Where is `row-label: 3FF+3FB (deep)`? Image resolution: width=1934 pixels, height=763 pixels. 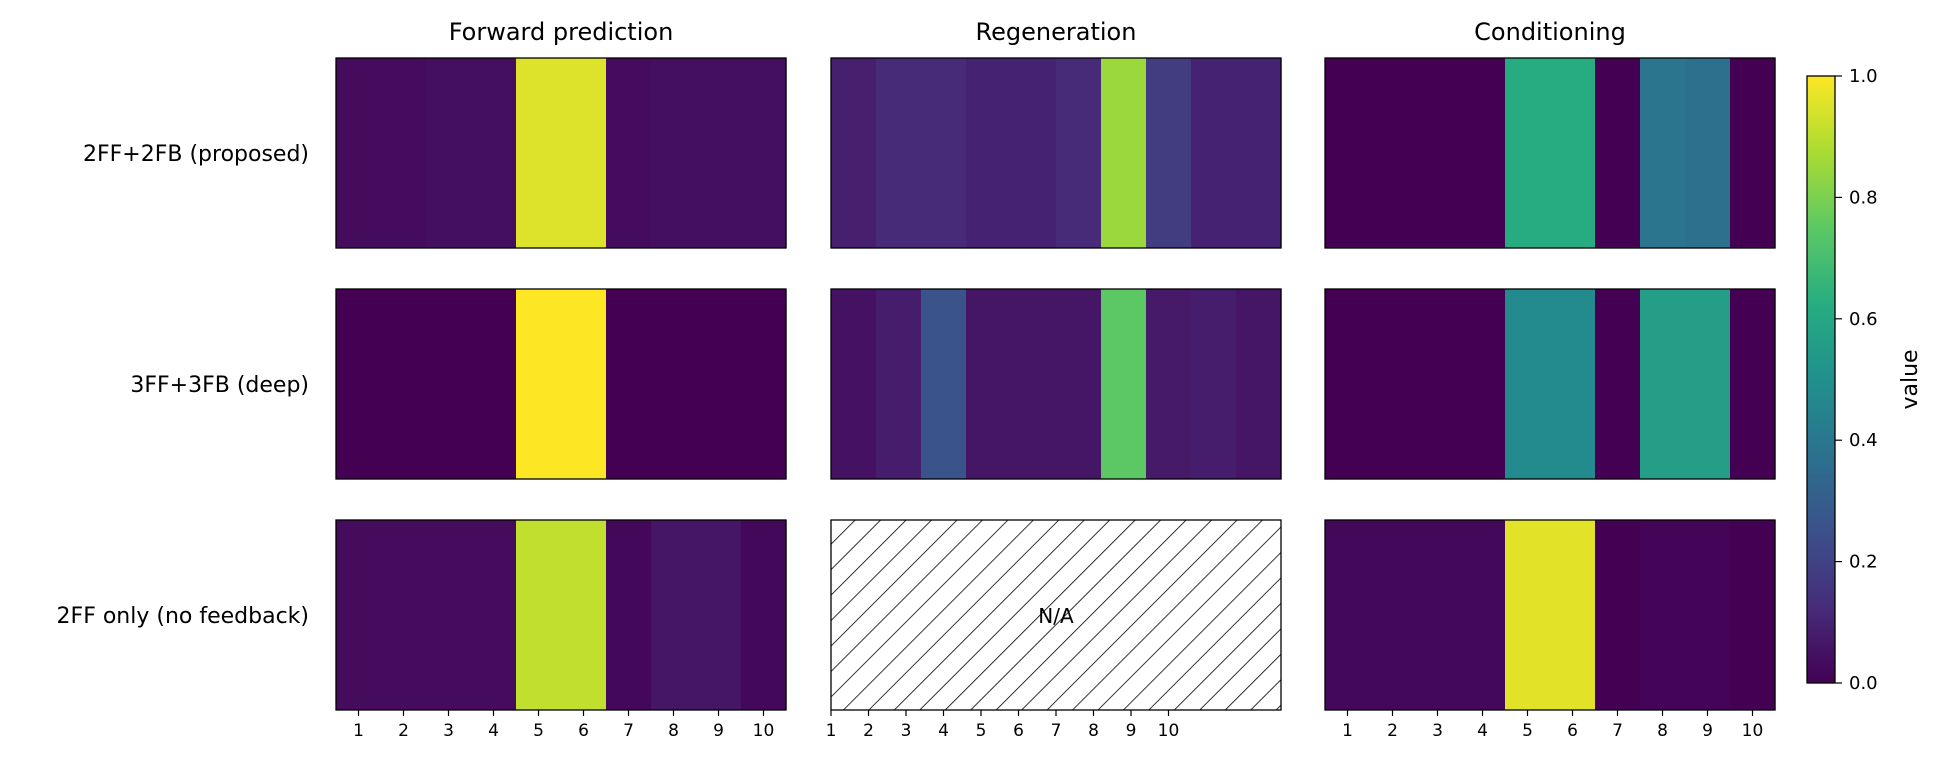 row-label: 3FF+3FB (deep) is located at coordinates (219, 385).